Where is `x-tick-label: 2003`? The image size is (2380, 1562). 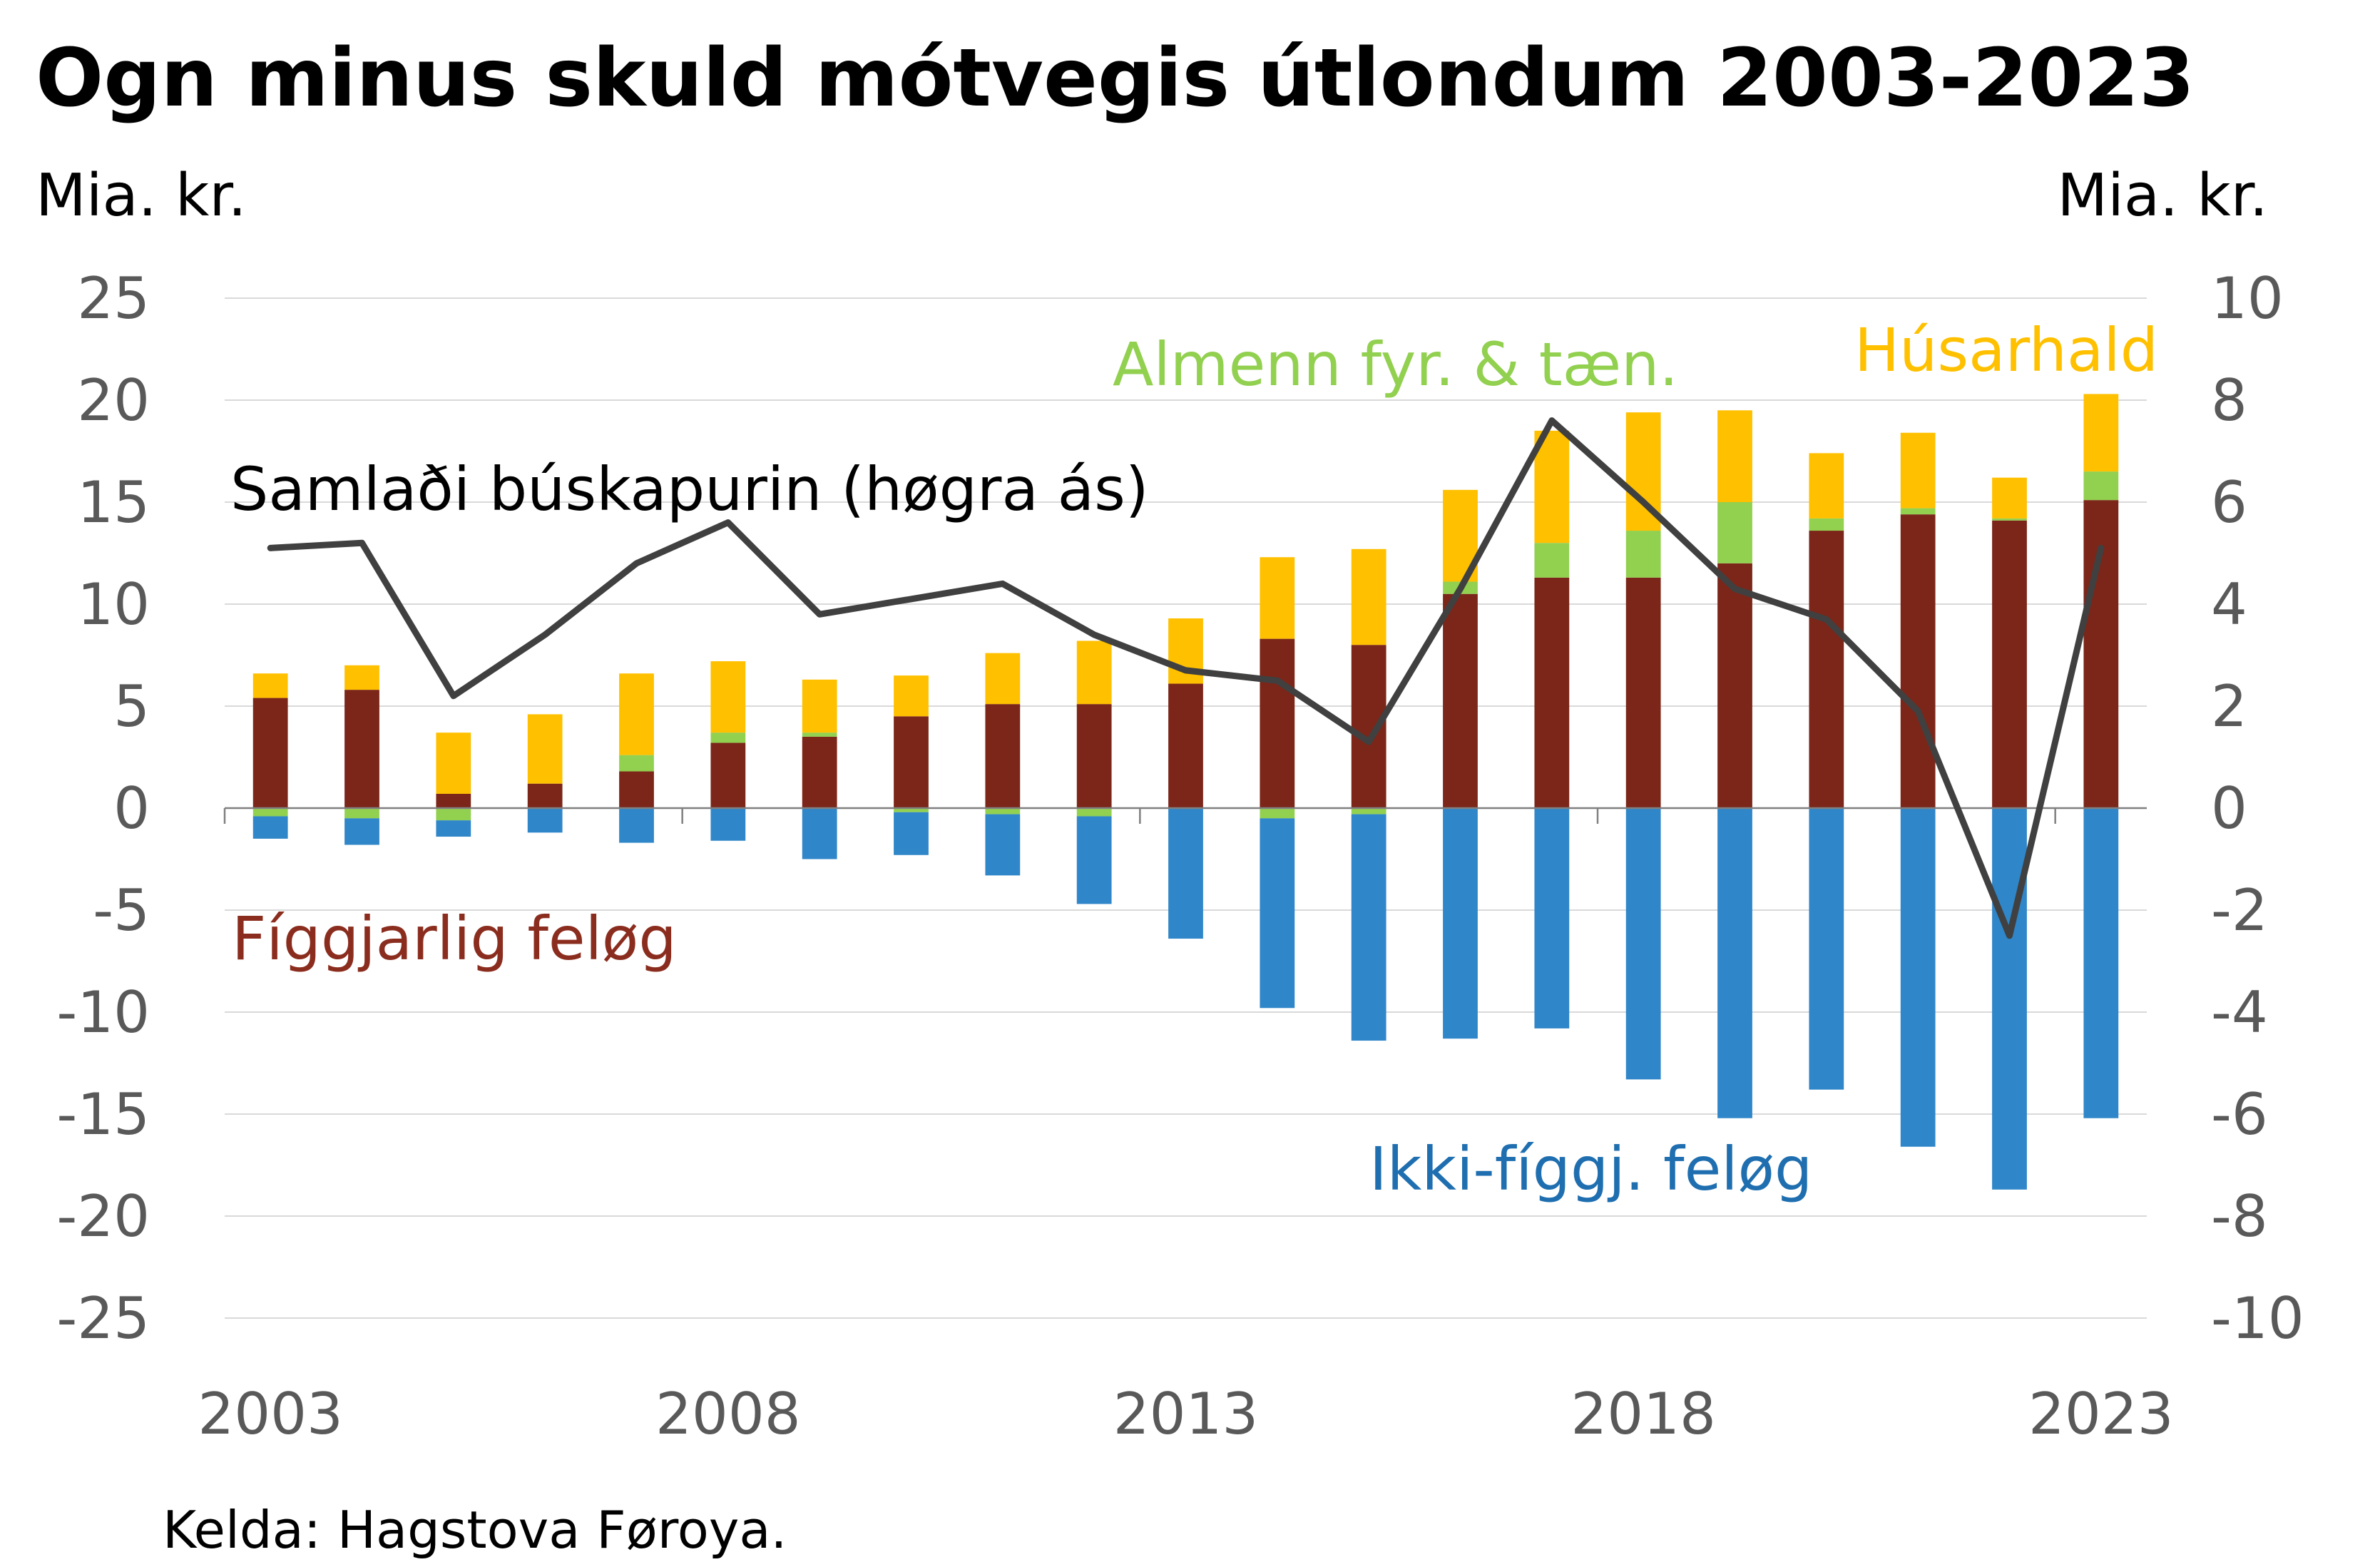 x-tick-label: 2003 is located at coordinates (270, 1414).